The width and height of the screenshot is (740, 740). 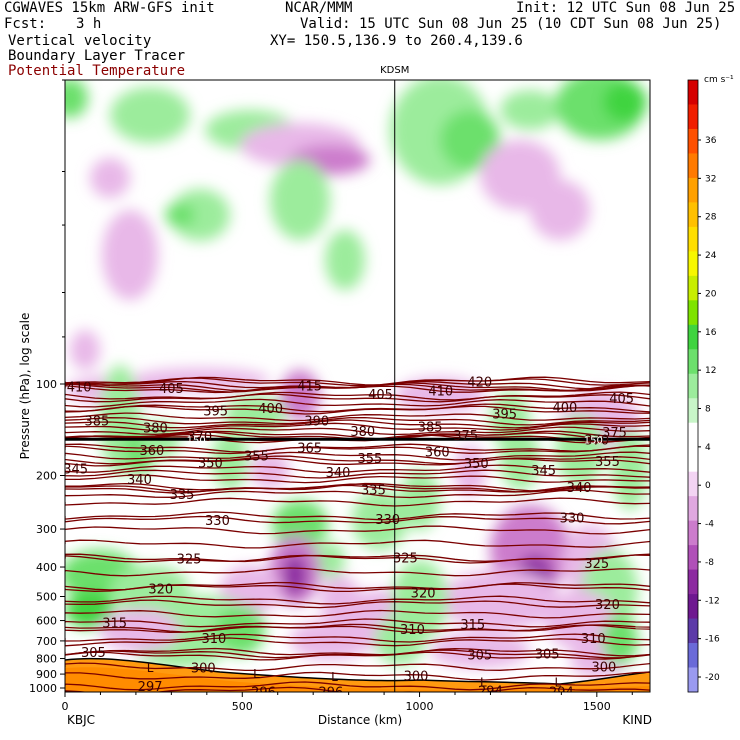 I want to click on theta-contour-label: 395, so click(x=215, y=411).